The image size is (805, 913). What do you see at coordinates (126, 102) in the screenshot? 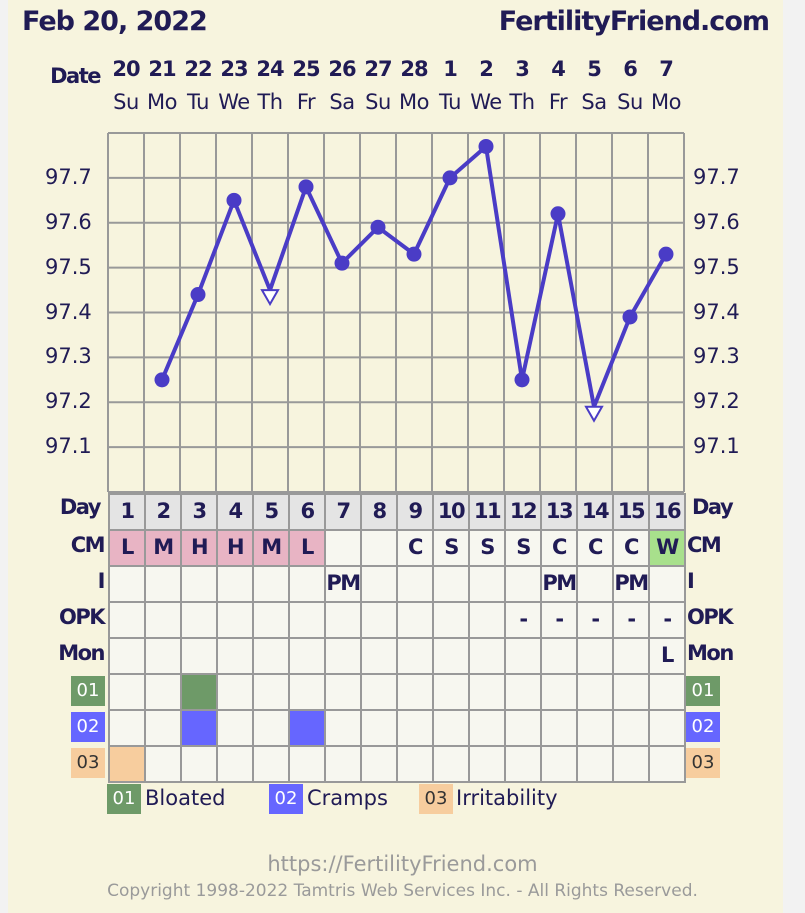
I see `weekday: Su` at bounding box center [126, 102].